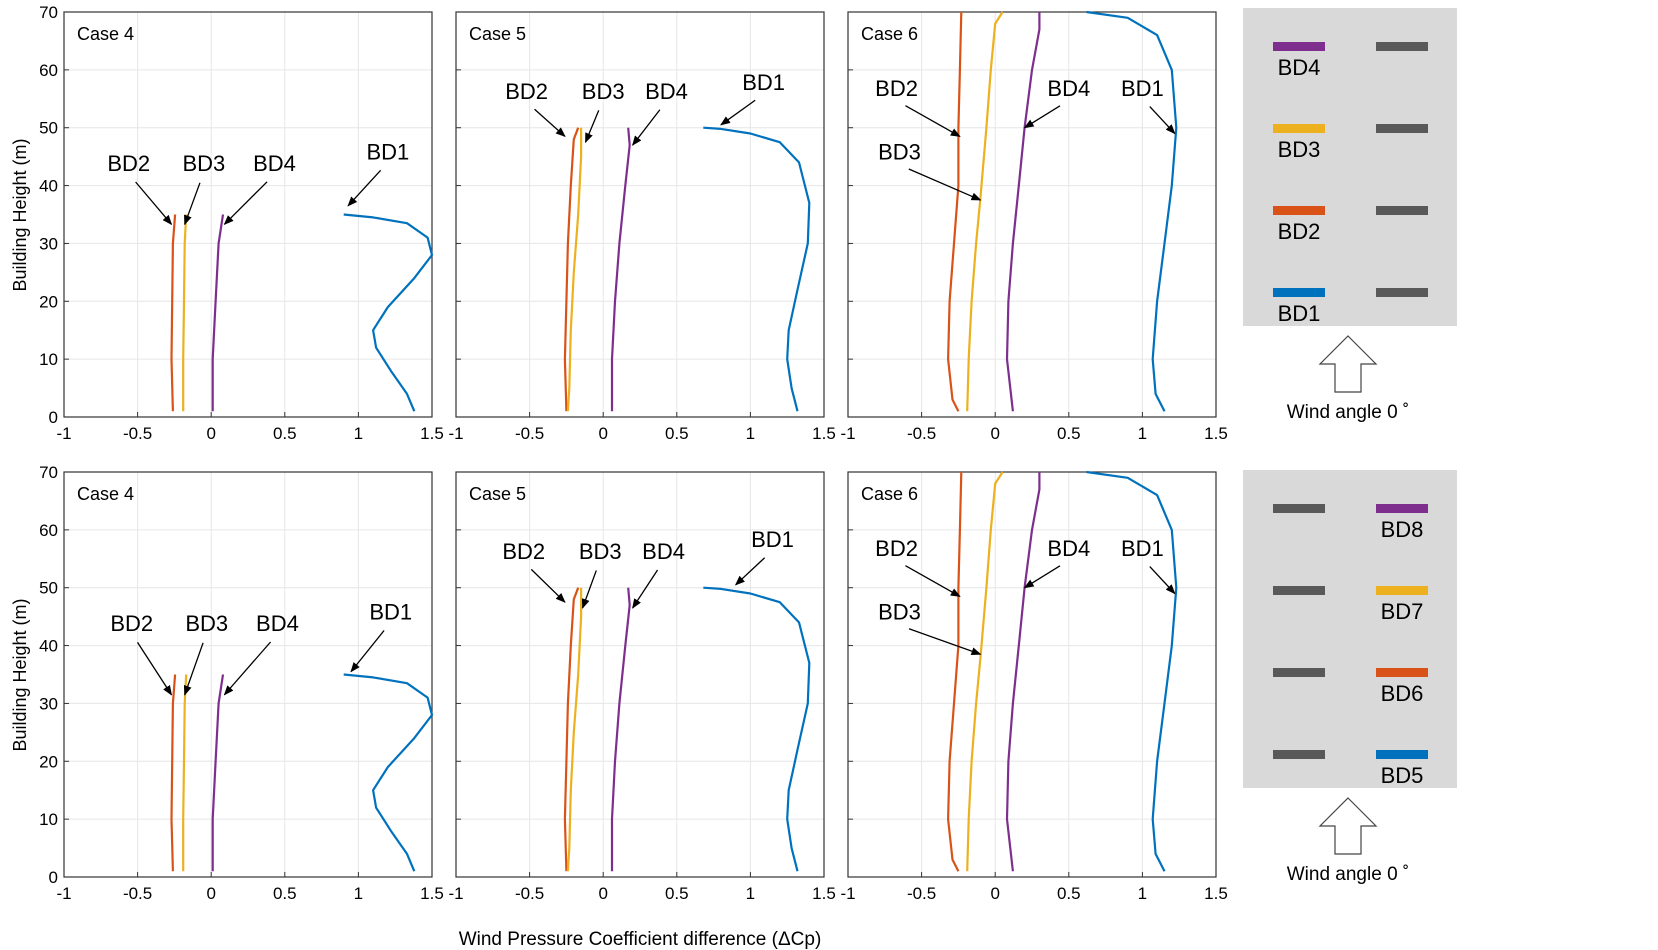  What do you see at coordinates (1402, 672) in the screenshot?
I see `building-bar-bd6` at bounding box center [1402, 672].